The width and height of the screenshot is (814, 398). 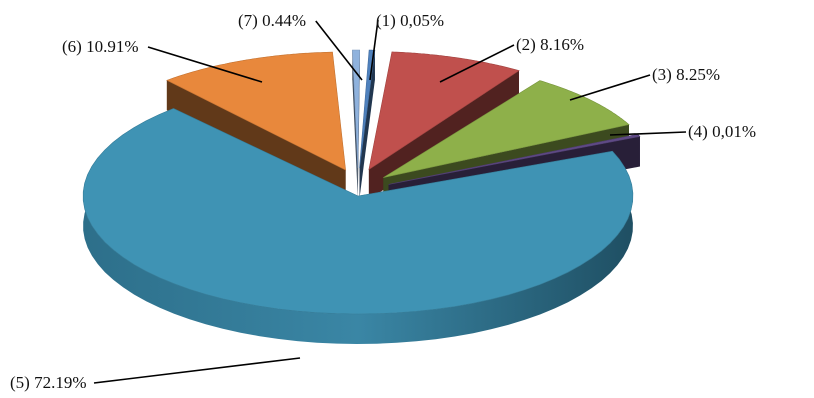 I want to click on slice-label-6: (6) 10.91%, so click(x=100, y=46).